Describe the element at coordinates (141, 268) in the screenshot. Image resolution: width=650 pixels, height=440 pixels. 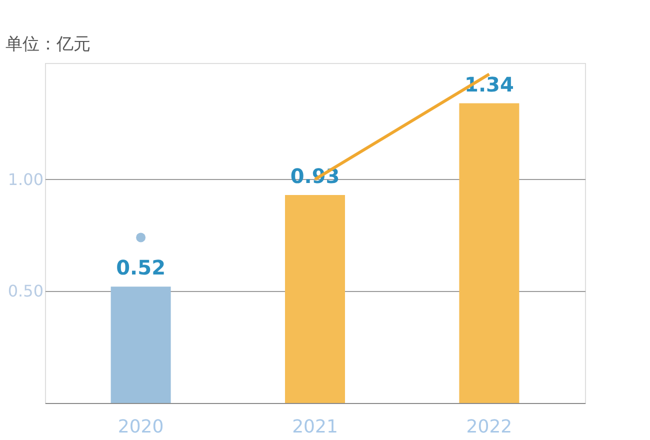
I see `data-label: 0.52` at that location.